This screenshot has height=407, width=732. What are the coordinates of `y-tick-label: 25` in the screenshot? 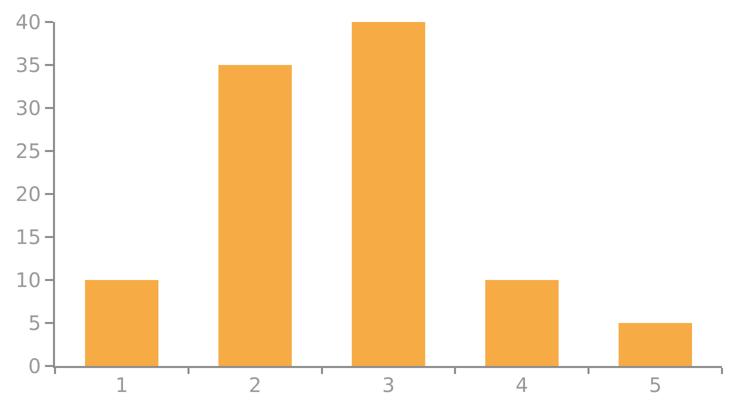 It's located at (28, 151).